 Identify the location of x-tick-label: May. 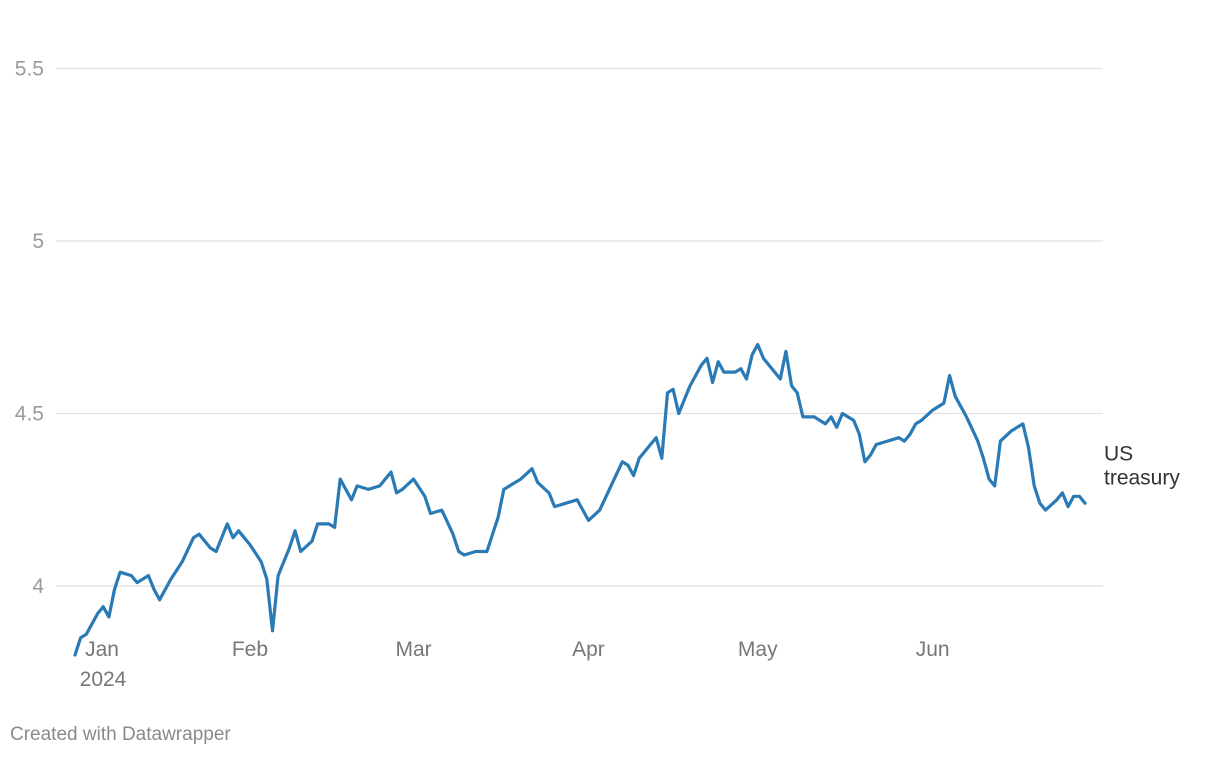
(758, 649).